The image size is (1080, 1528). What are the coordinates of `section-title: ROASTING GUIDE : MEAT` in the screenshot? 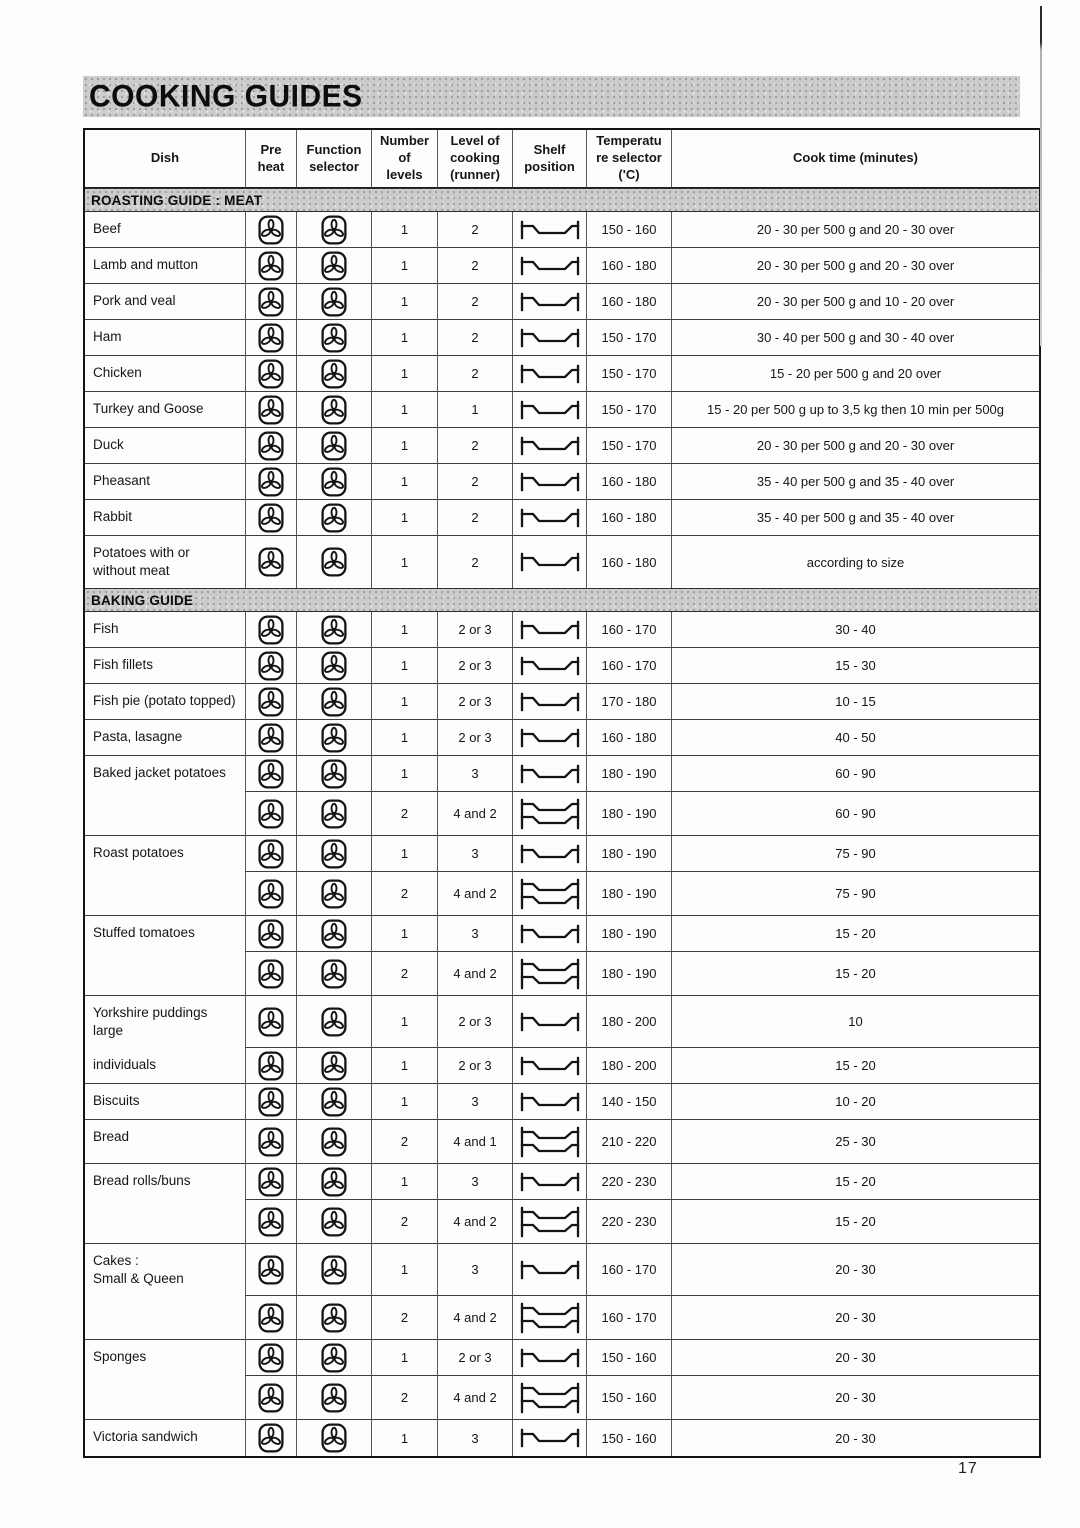 It's located at (177, 200).